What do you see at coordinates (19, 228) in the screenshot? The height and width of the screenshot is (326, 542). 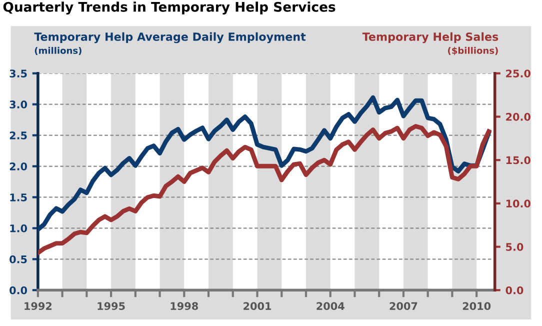 I see `y-tick-label: 1.0` at bounding box center [19, 228].